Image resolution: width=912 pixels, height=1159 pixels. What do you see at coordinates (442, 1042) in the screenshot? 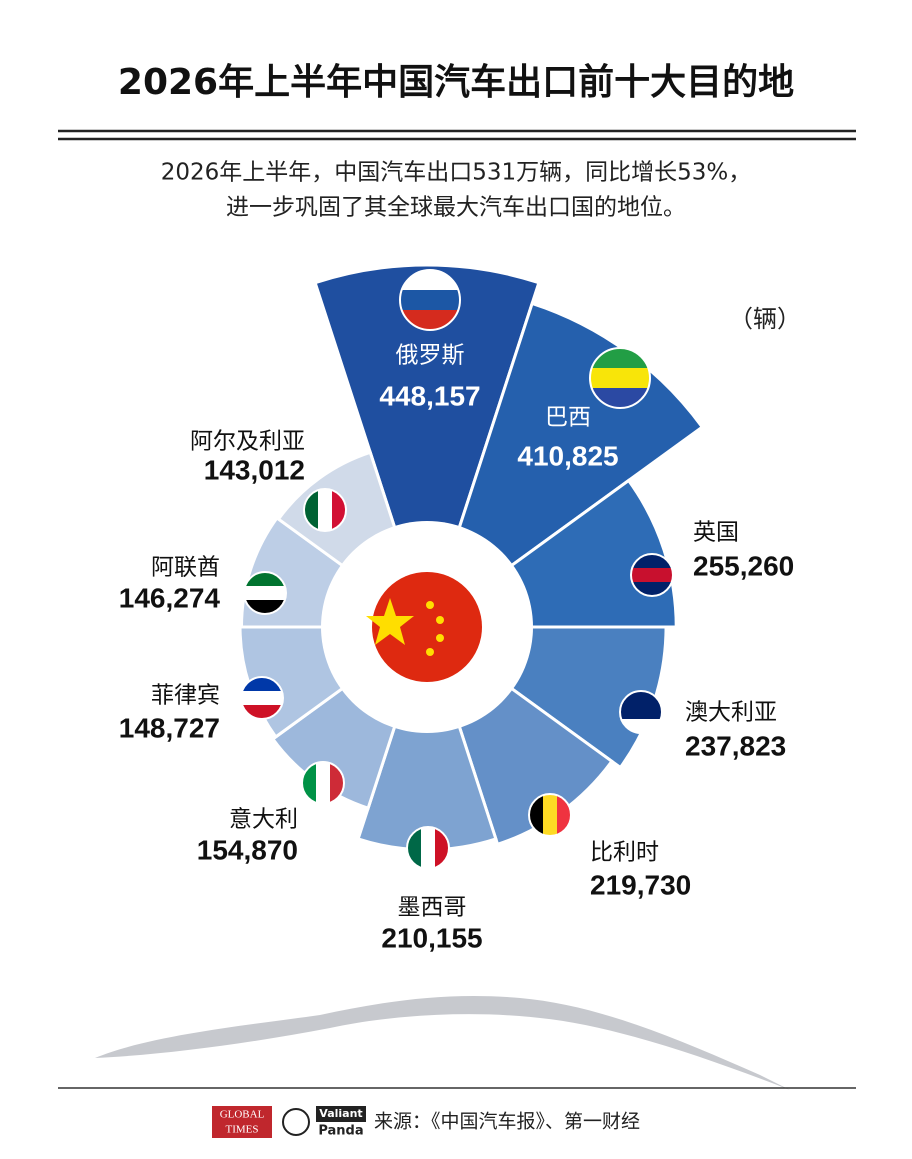
I see `car-silhouette` at bounding box center [442, 1042].